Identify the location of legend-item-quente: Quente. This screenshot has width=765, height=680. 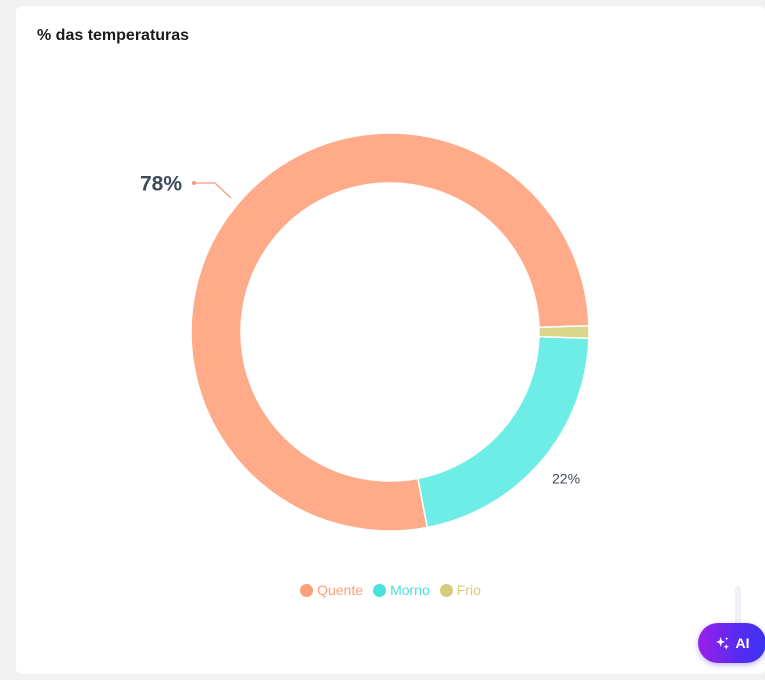
(331, 590).